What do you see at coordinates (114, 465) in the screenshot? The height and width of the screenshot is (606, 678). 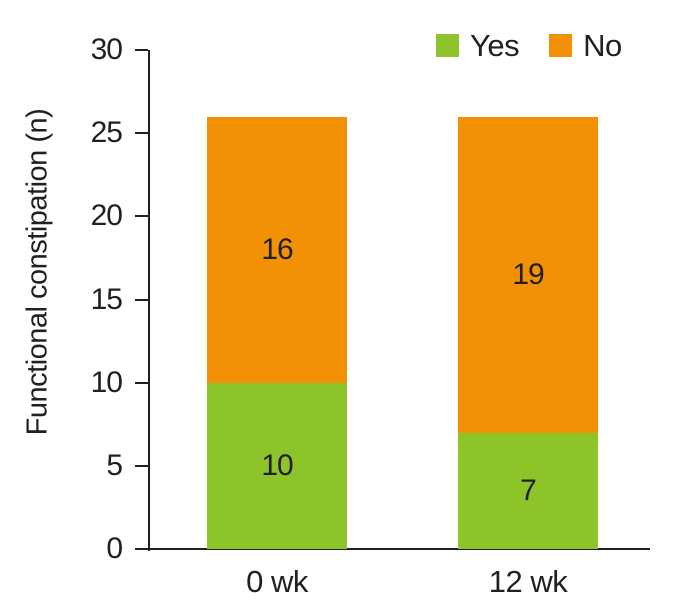 I see `y-tick-label: 5` at bounding box center [114, 465].